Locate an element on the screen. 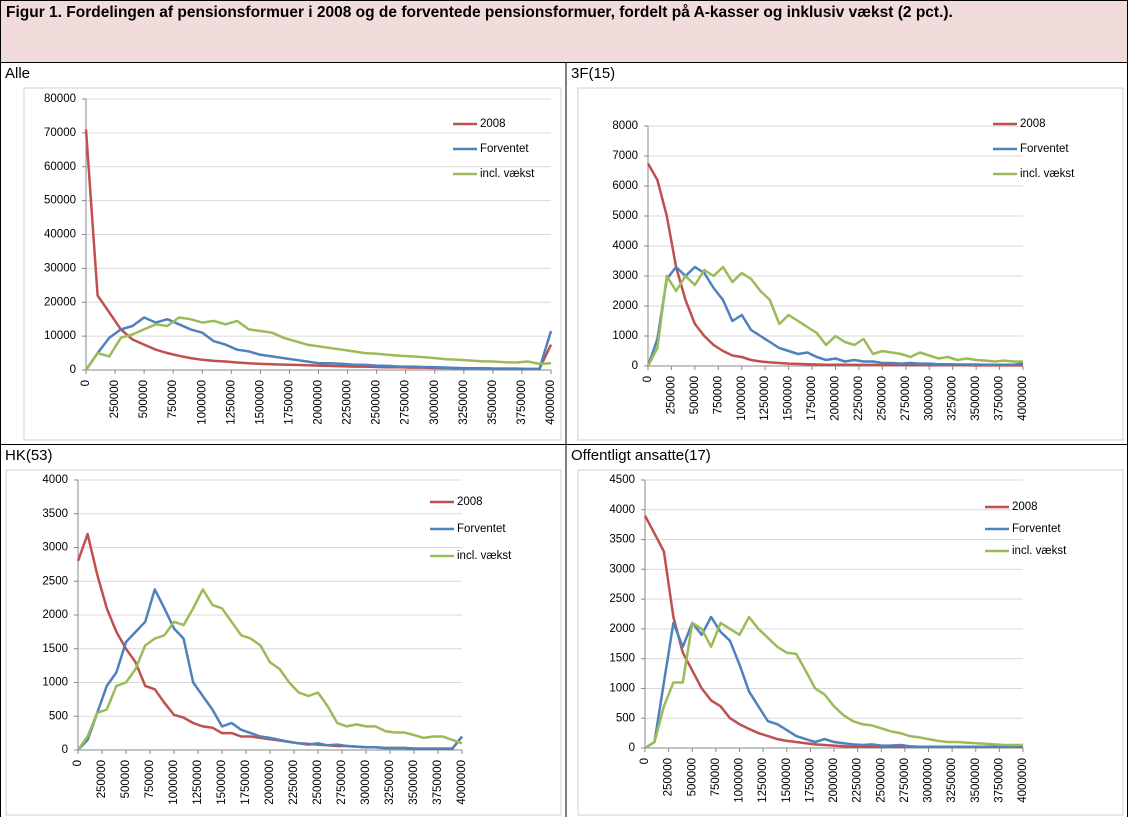 The height and width of the screenshot is (817, 1128). y-tick-label: 5000 is located at coordinates (625, 216).